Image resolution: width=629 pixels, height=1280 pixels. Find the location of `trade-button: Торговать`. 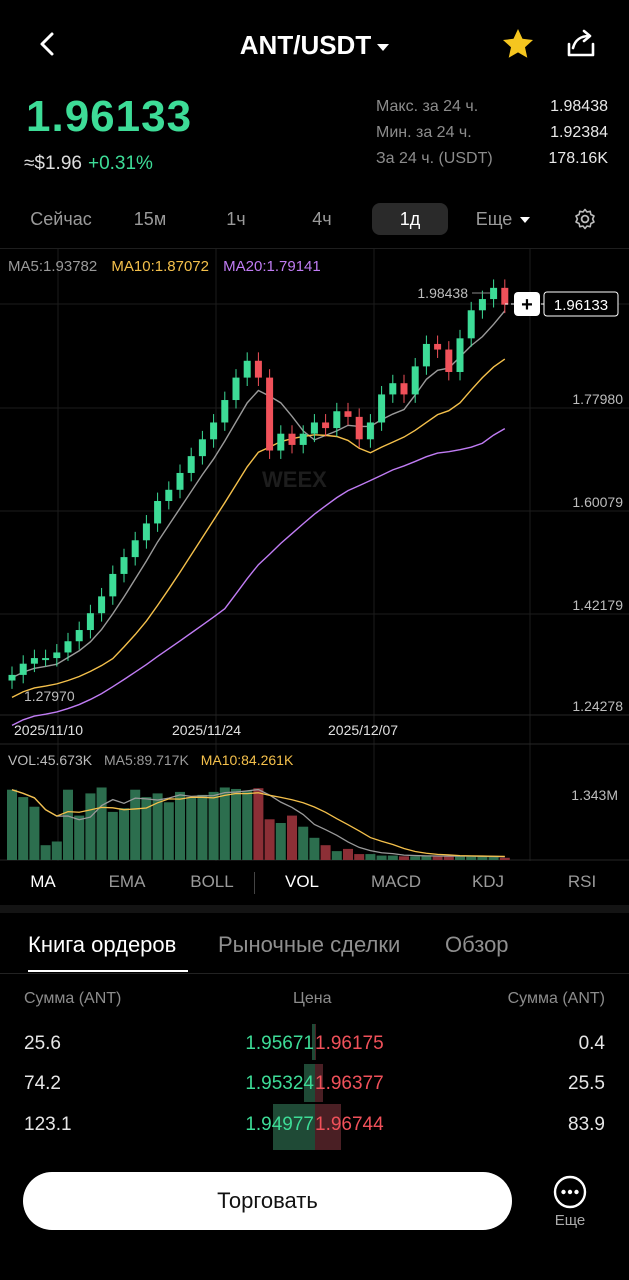

trade-button: Торговать is located at coordinates (267, 1201).